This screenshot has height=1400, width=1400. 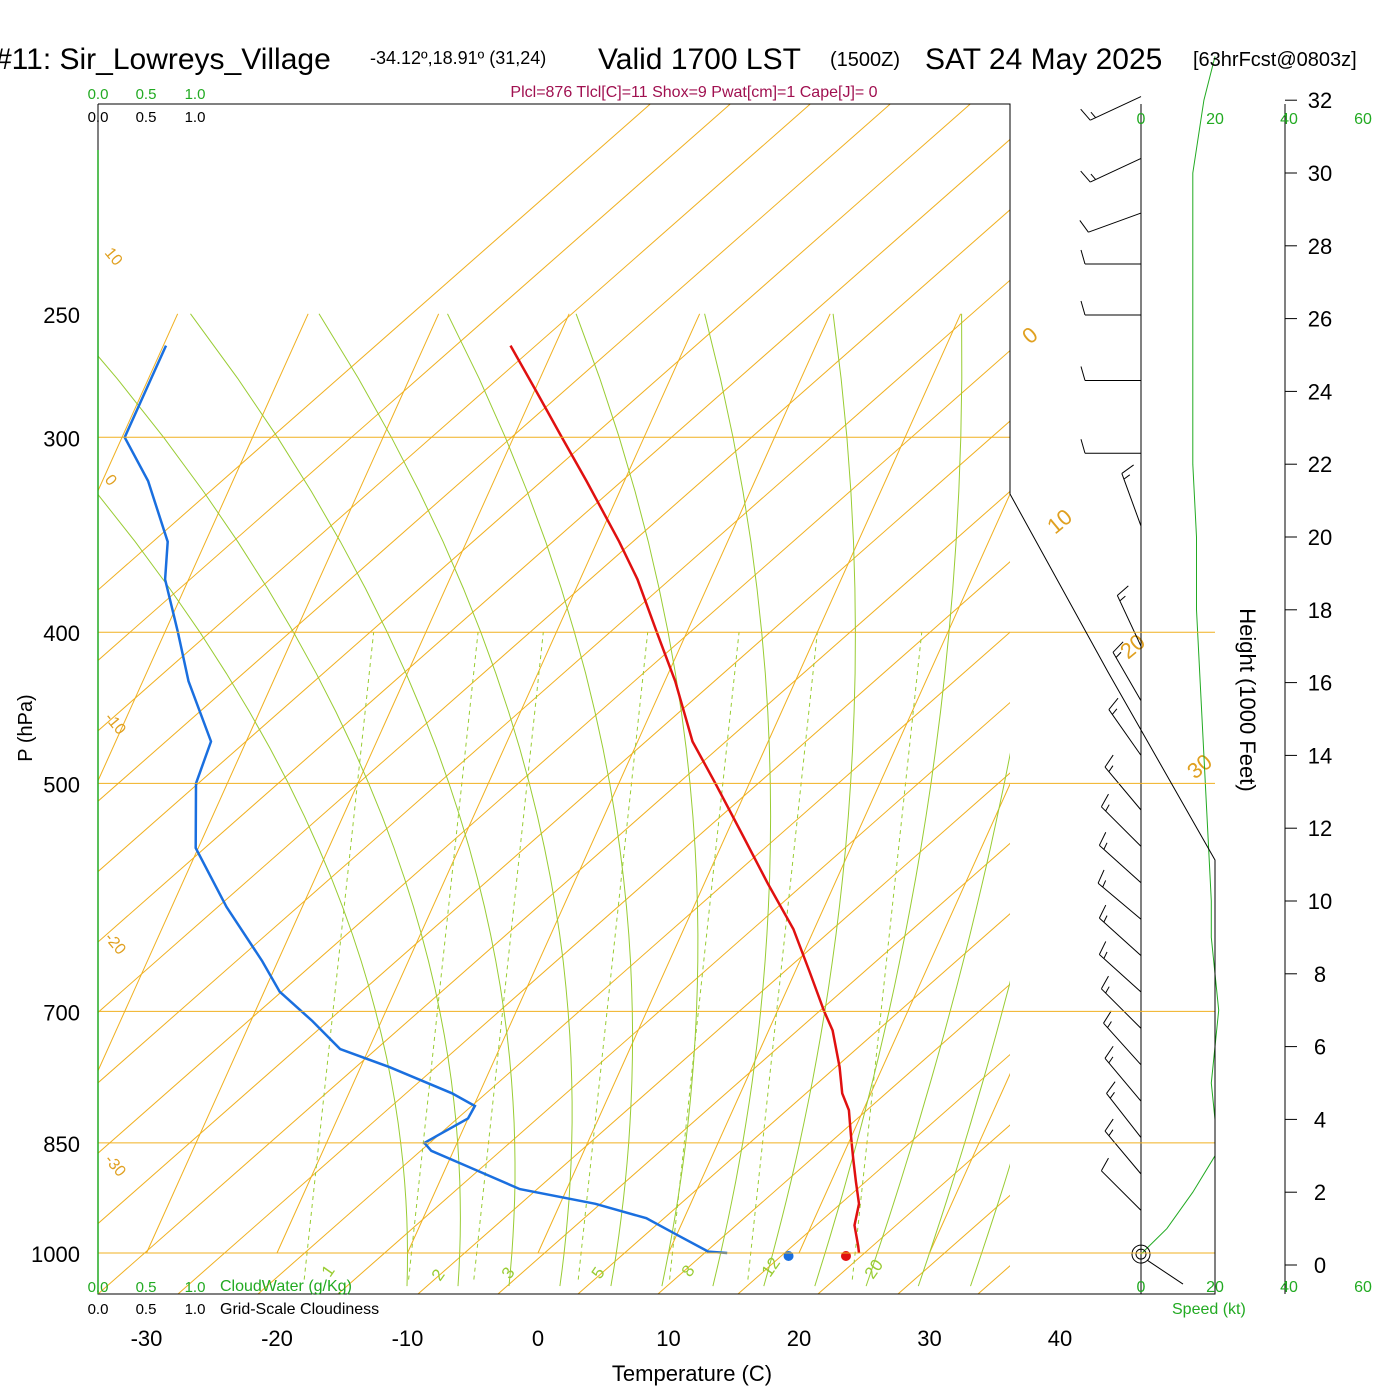 What do you see at coordinates (1247, 699) in the screenshot?
I see `height-axis-title: Height (1000 Feet)` at bounding box center [1247, 699].